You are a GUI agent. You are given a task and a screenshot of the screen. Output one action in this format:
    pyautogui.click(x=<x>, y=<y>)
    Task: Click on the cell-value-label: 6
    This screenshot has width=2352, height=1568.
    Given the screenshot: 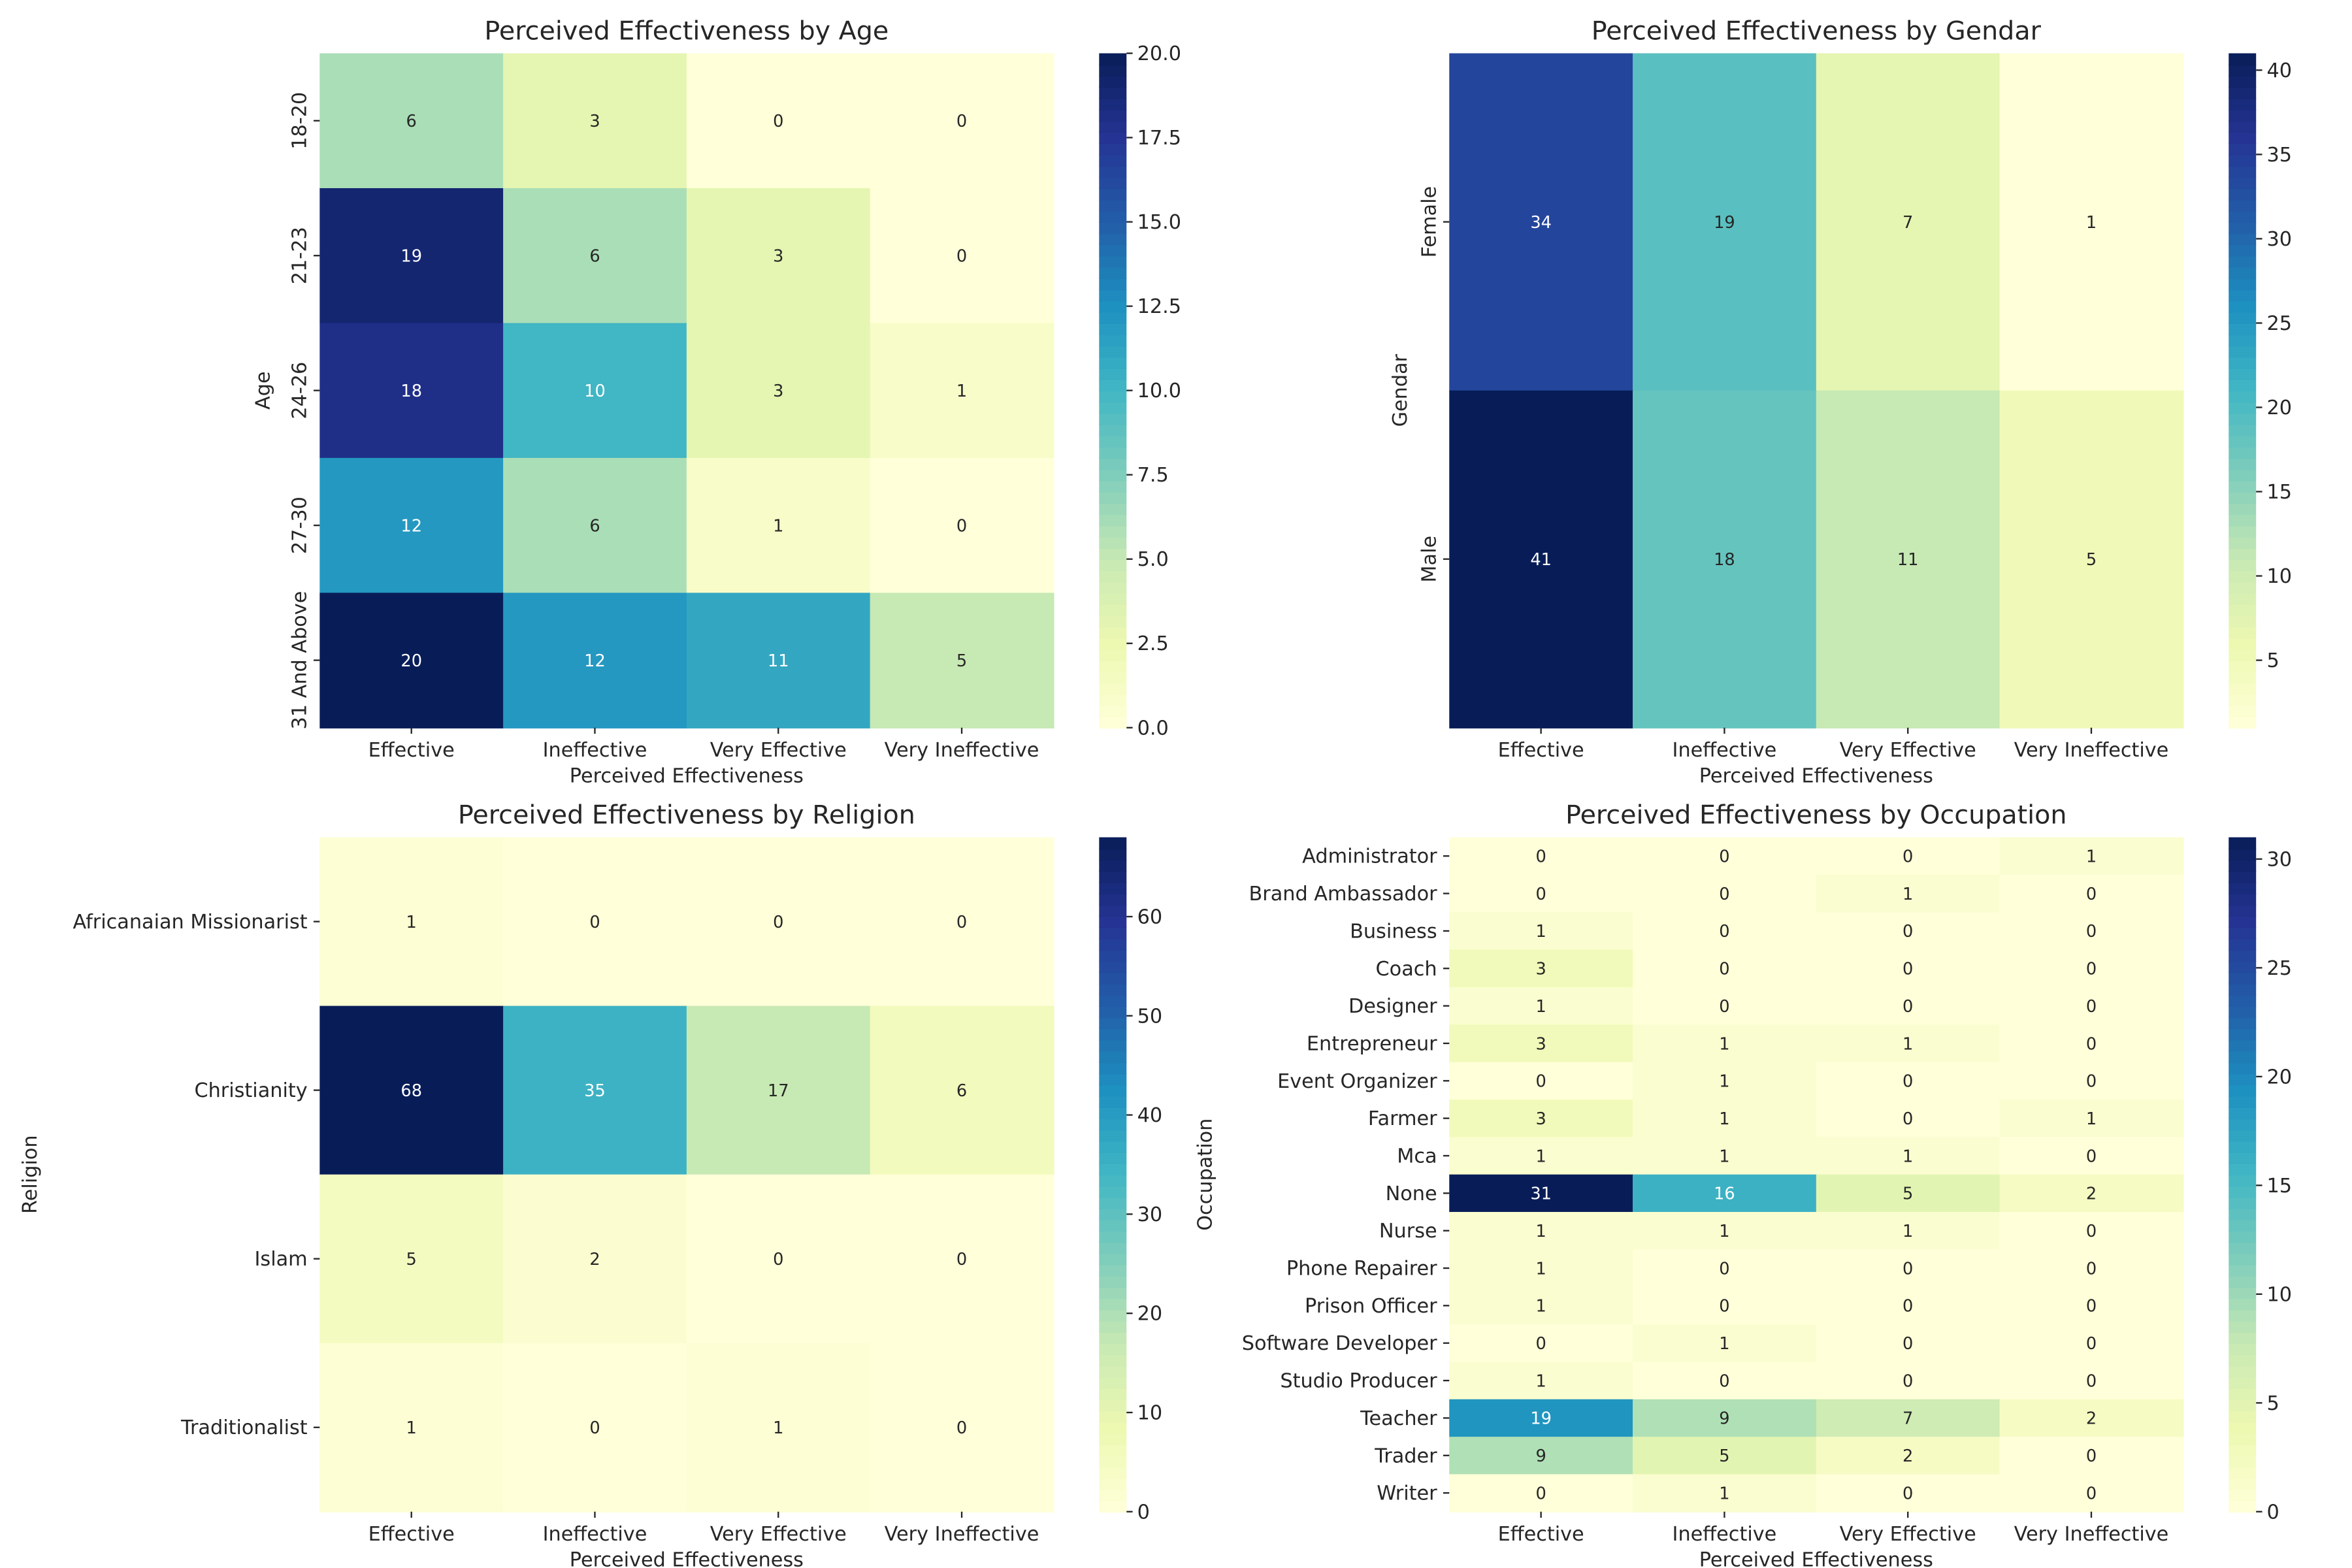 What is the action you would take?
    pyautogui.click(x=594, y=526)
    